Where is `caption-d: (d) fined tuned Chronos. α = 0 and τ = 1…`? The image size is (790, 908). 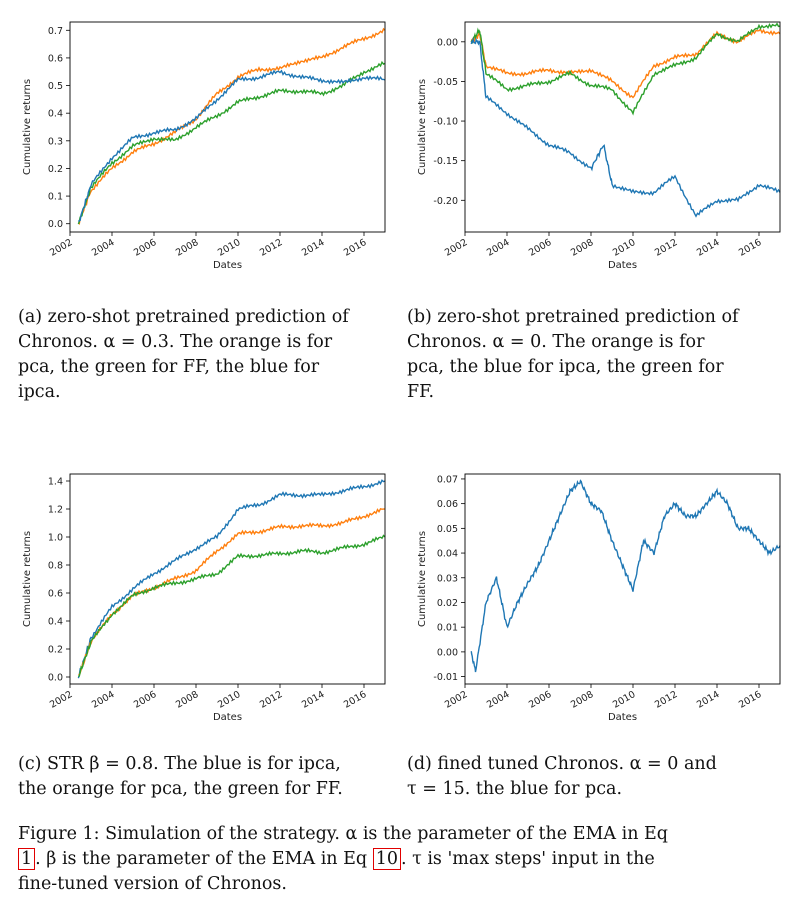 caption-d: (d) fined tuned Chronos. α = 0 and τ = 1… is located at coordinates (579, 777).